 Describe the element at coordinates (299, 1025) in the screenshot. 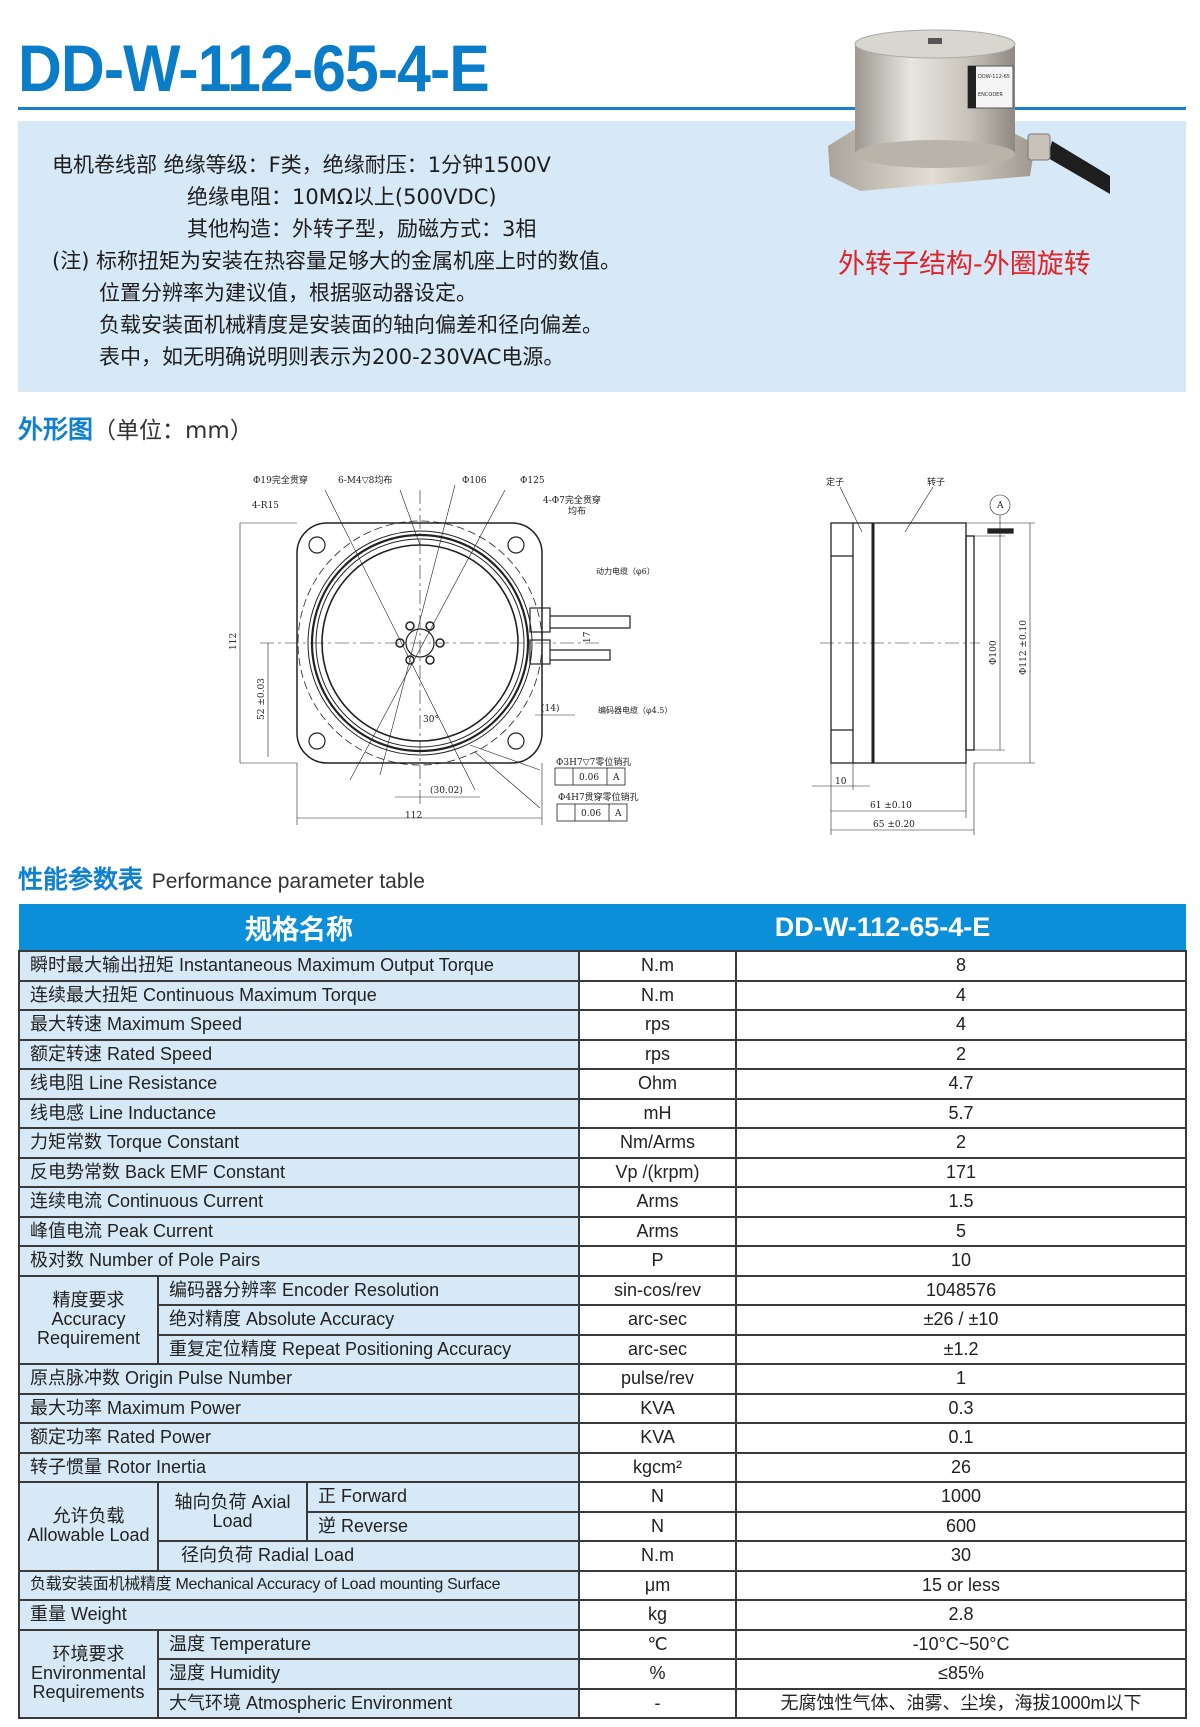

I see `param-label: 最大转速 Maximum Speed` at that location.